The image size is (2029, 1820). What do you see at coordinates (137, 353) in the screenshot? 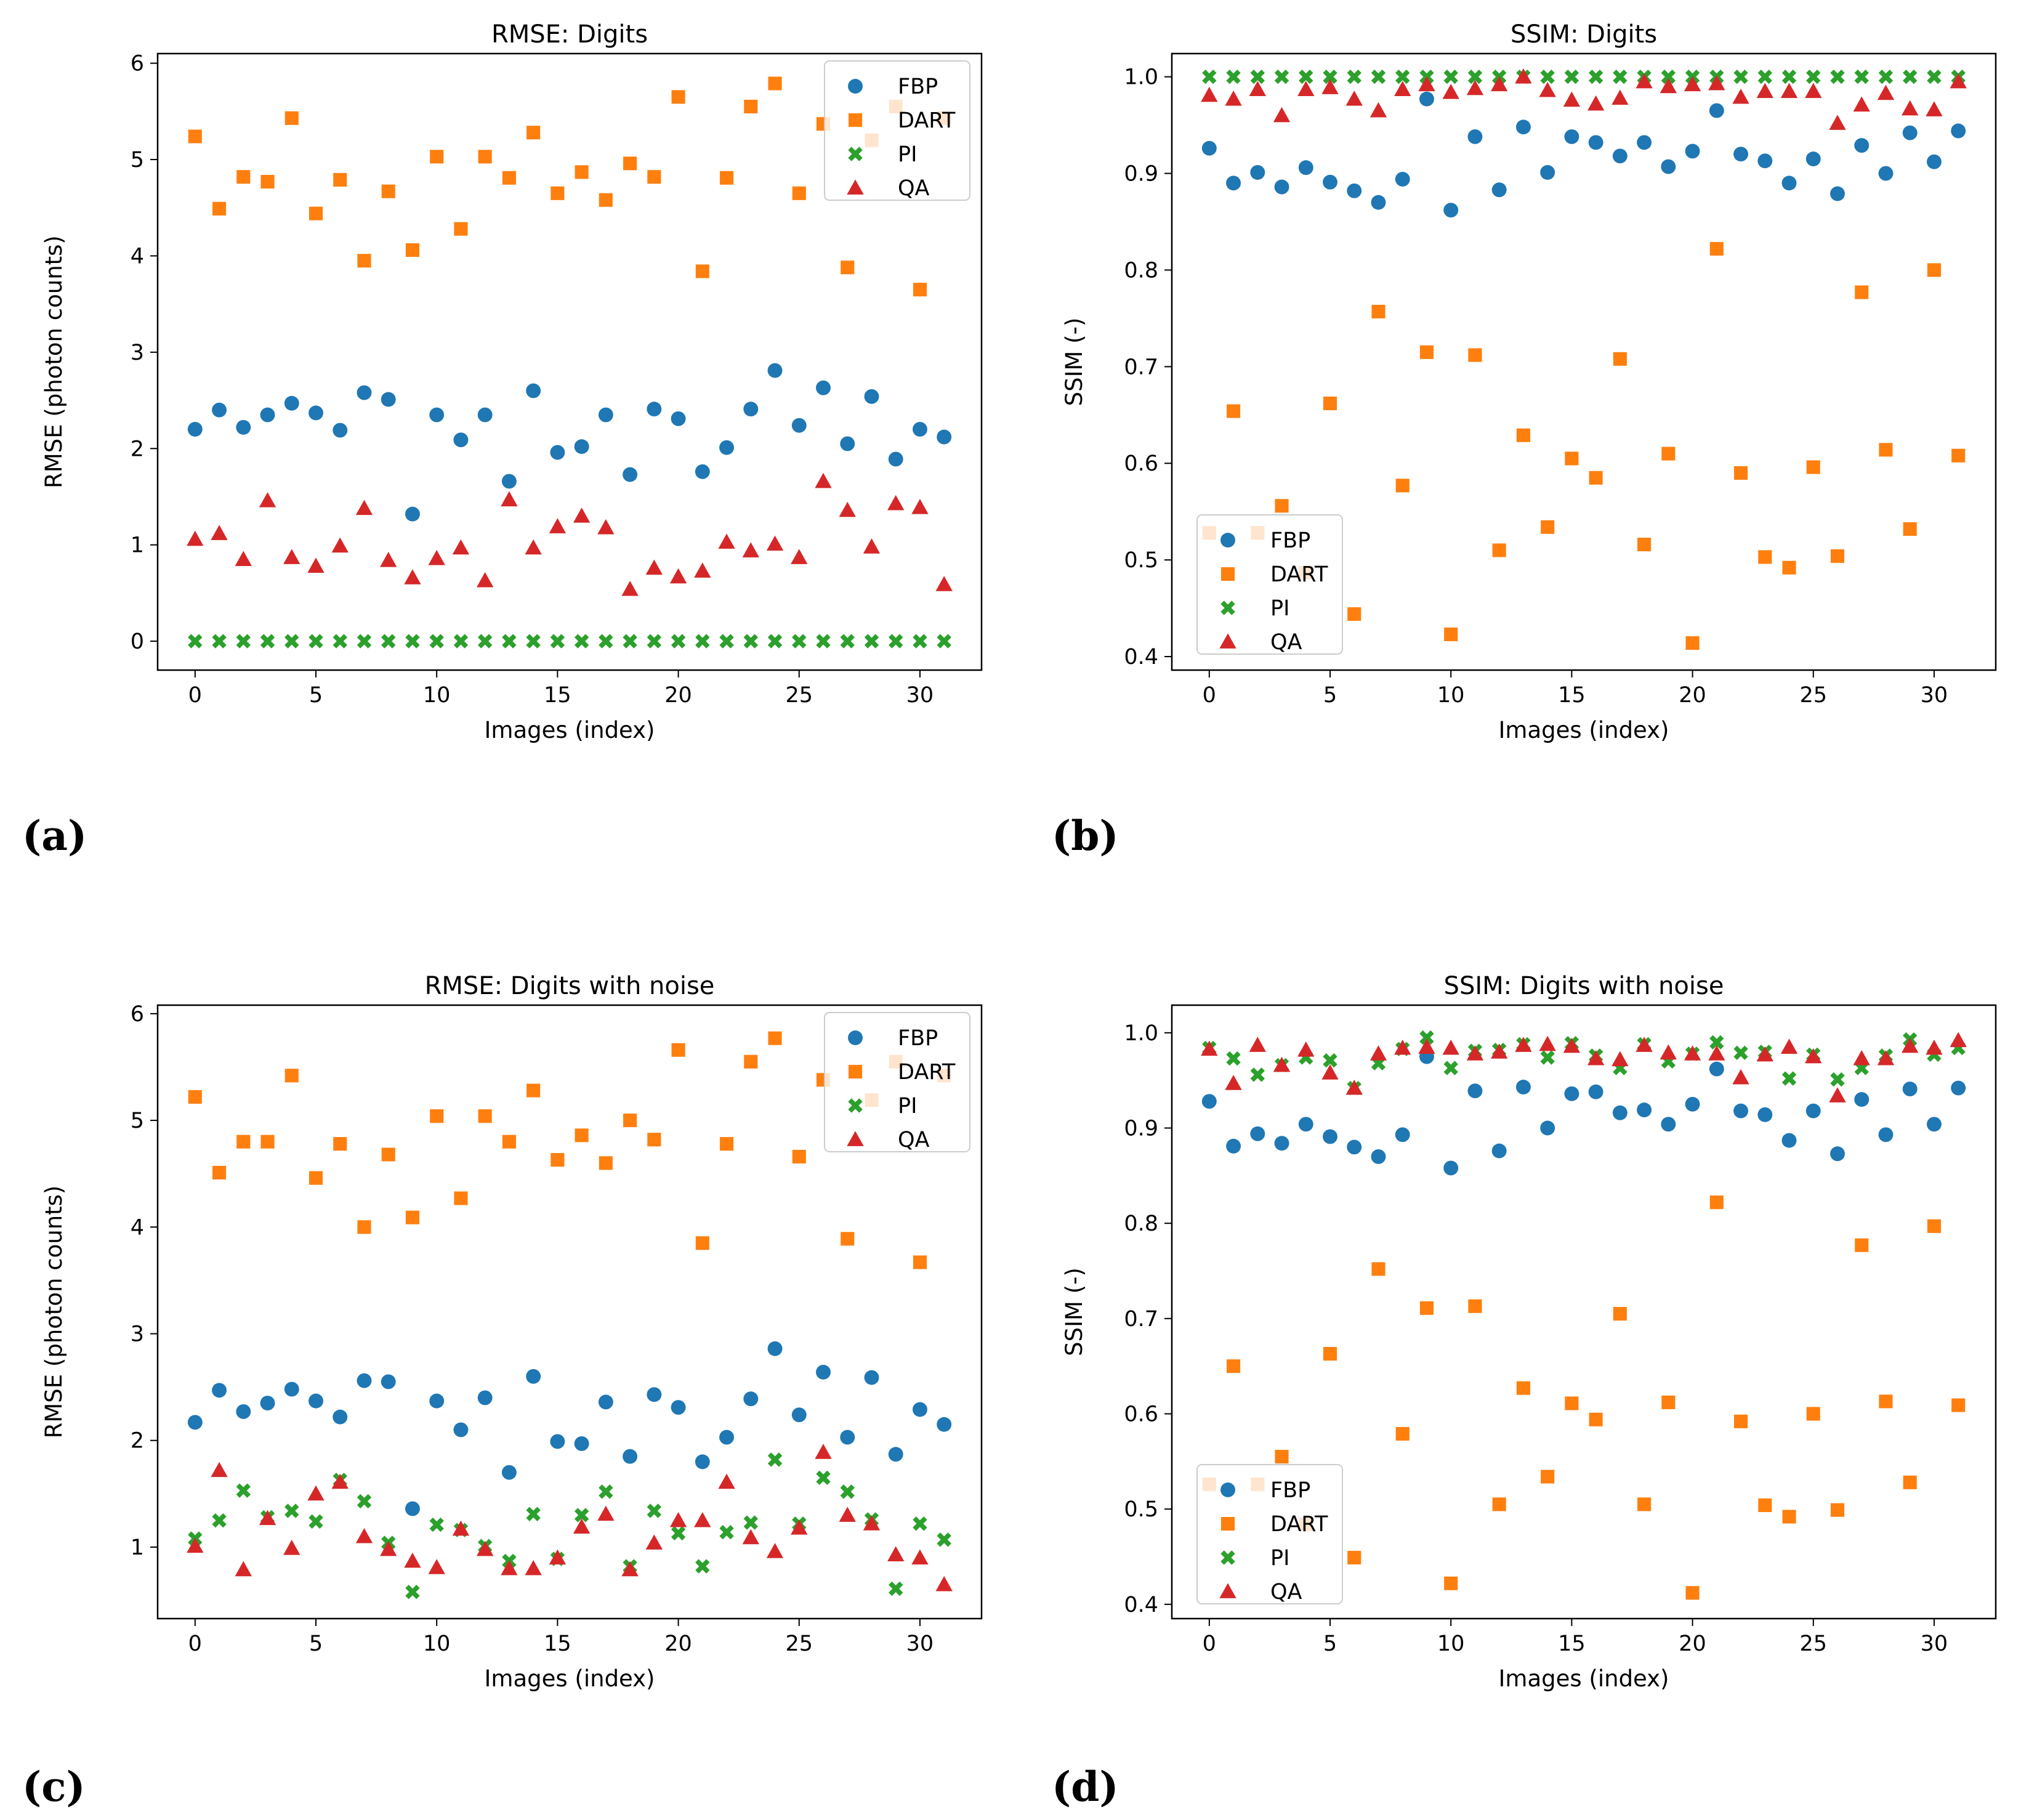
I see `y-tick-label: 3` at bounding box center [137, 353].